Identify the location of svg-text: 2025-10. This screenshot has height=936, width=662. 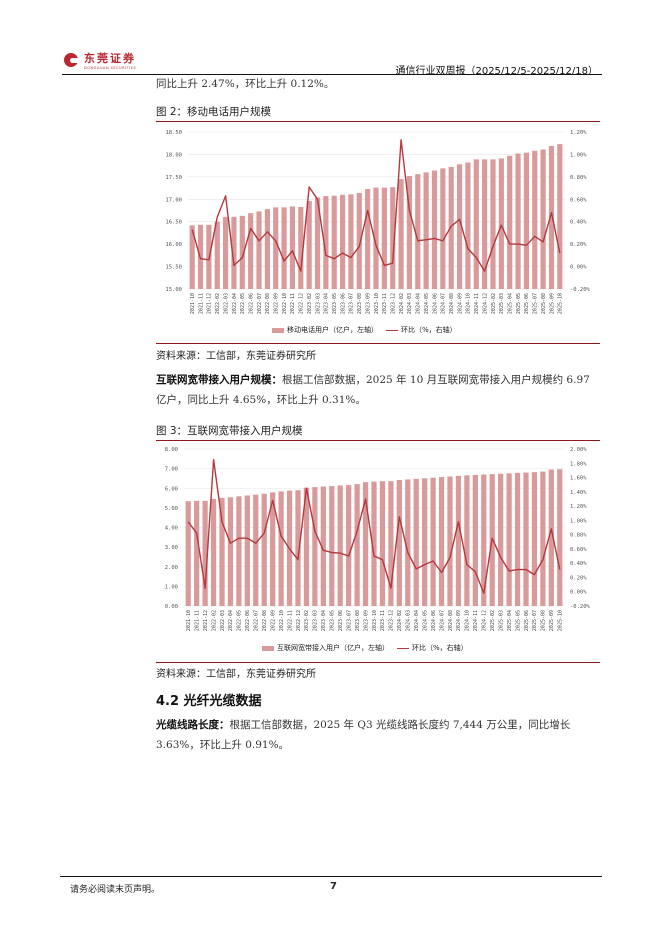
(561, 303).